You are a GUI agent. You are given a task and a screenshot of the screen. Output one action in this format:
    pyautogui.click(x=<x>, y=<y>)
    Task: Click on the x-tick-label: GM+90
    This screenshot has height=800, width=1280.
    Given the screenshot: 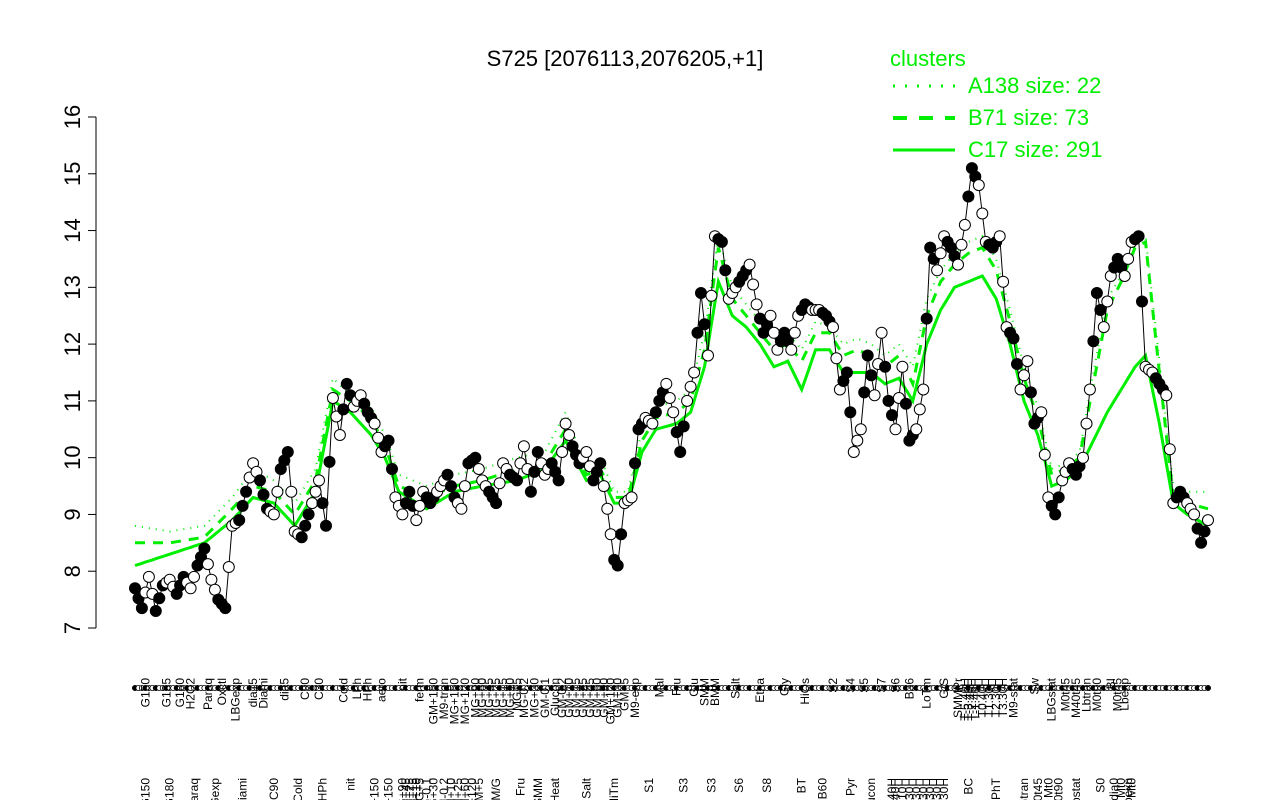 What is the action you would take?
    pyautogui.click(x=604, y=698)
    